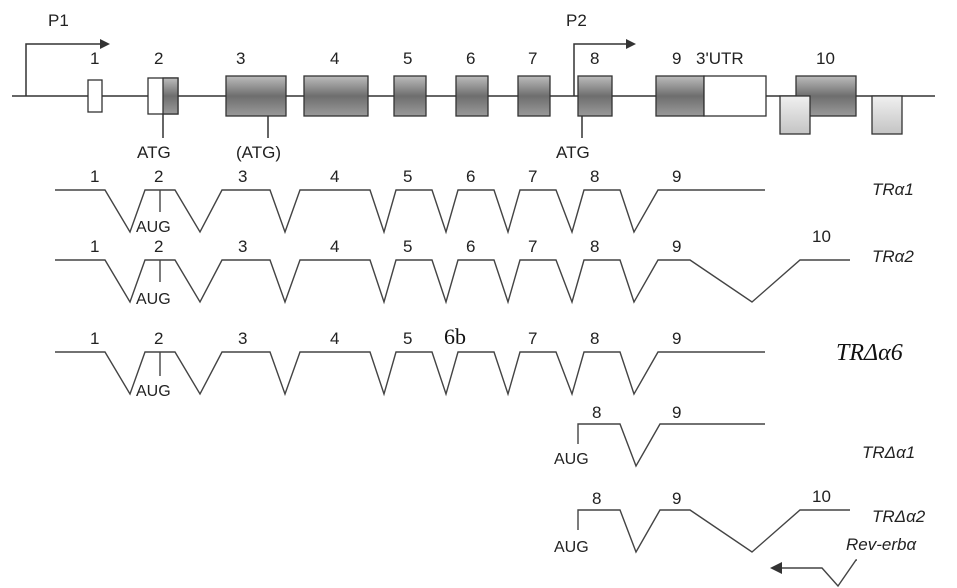  Describe the element at coordinates (470, 58) in the screenshot. I see `exon-6-label: 6` at that location.